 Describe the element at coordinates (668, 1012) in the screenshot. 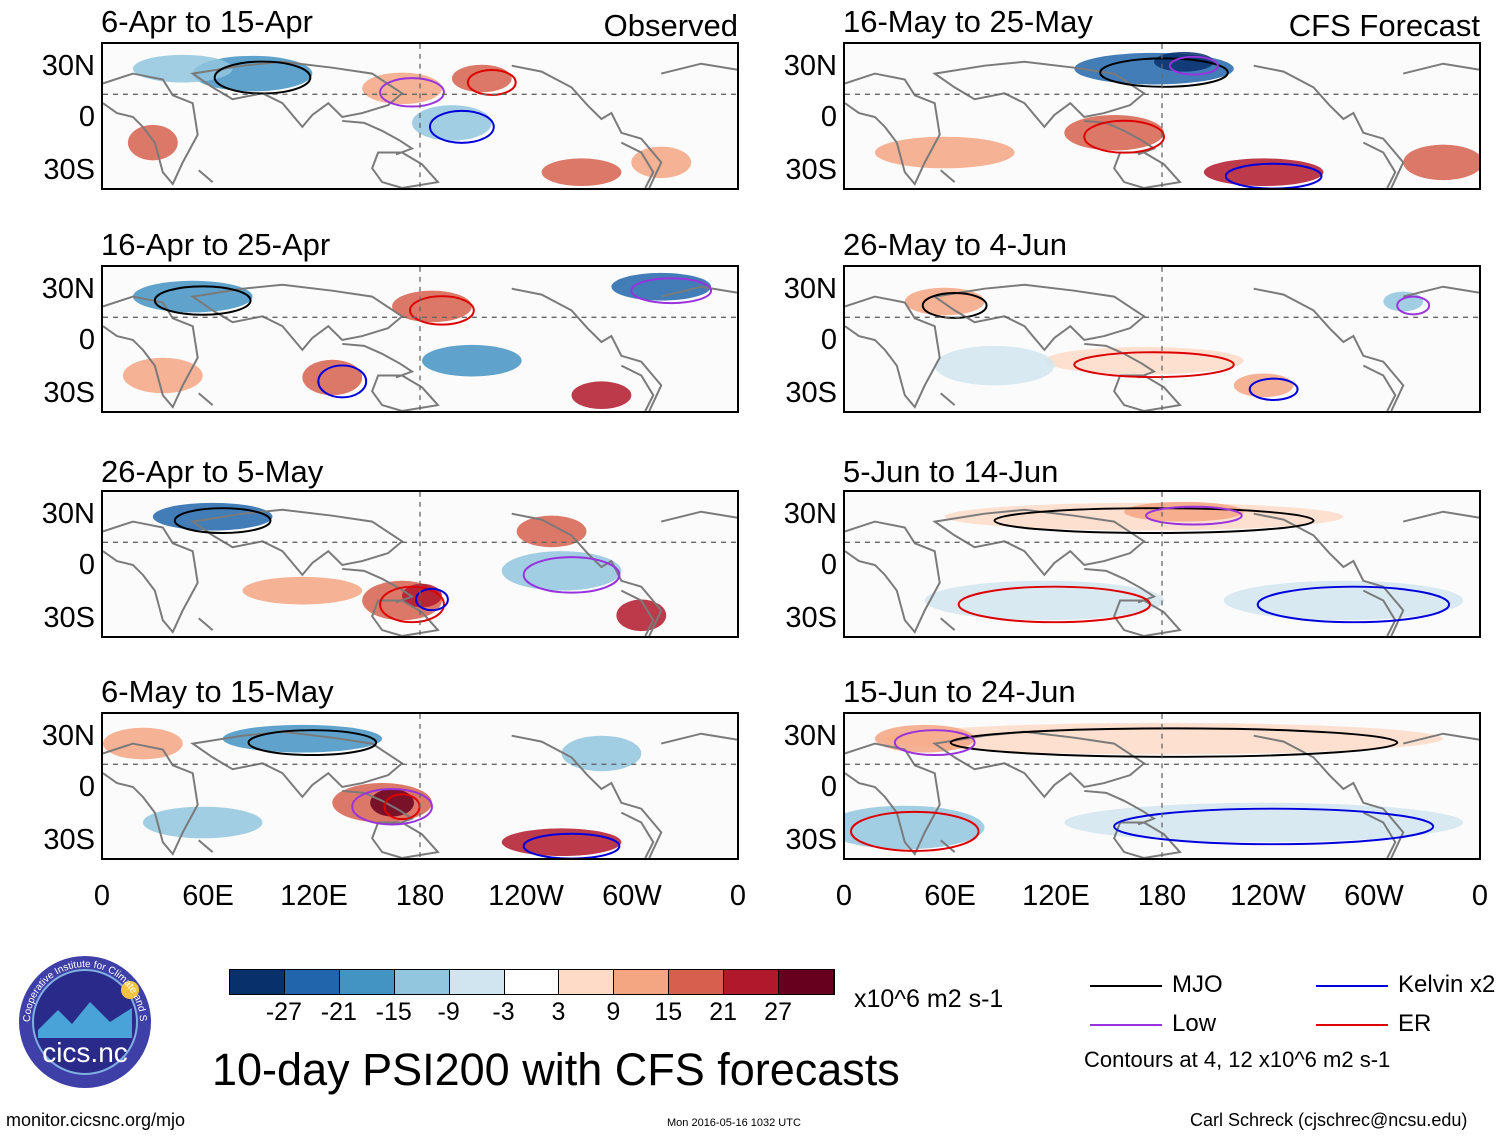

I see `colorbar-tick-label: 15` at that location.